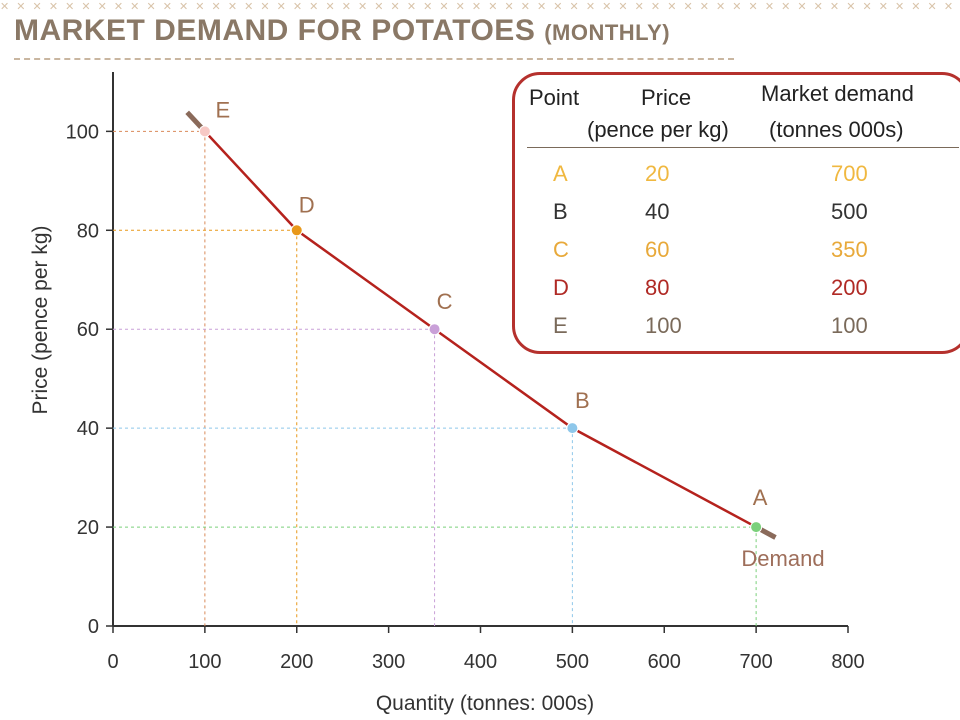 The width and height of the screenshot is (960, 720). Describe the element at coordinates (760, 497) in the screenshot. I see `data-point-label: A` at that location.